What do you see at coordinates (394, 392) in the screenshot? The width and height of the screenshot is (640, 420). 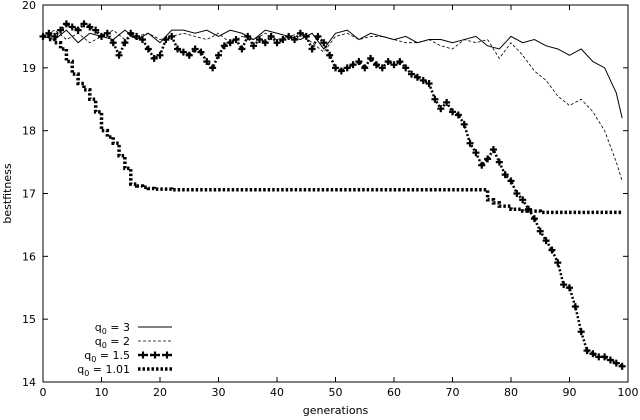 I see `x-tick-label: 60` at bounding box center [394, 392].